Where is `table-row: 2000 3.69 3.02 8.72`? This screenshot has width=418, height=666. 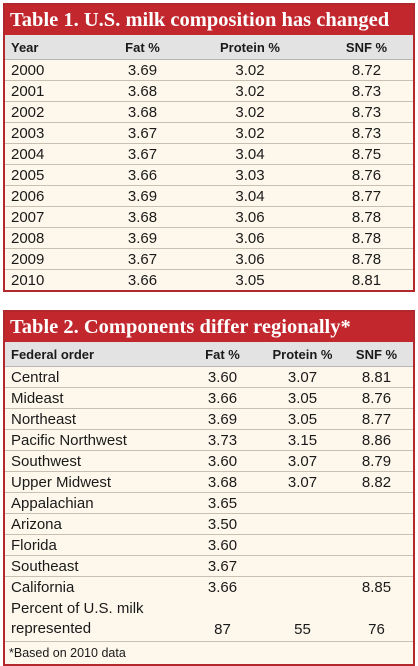
table-row: 2000 3.69 3.02 8.72 is located at coordinates (209, 70).